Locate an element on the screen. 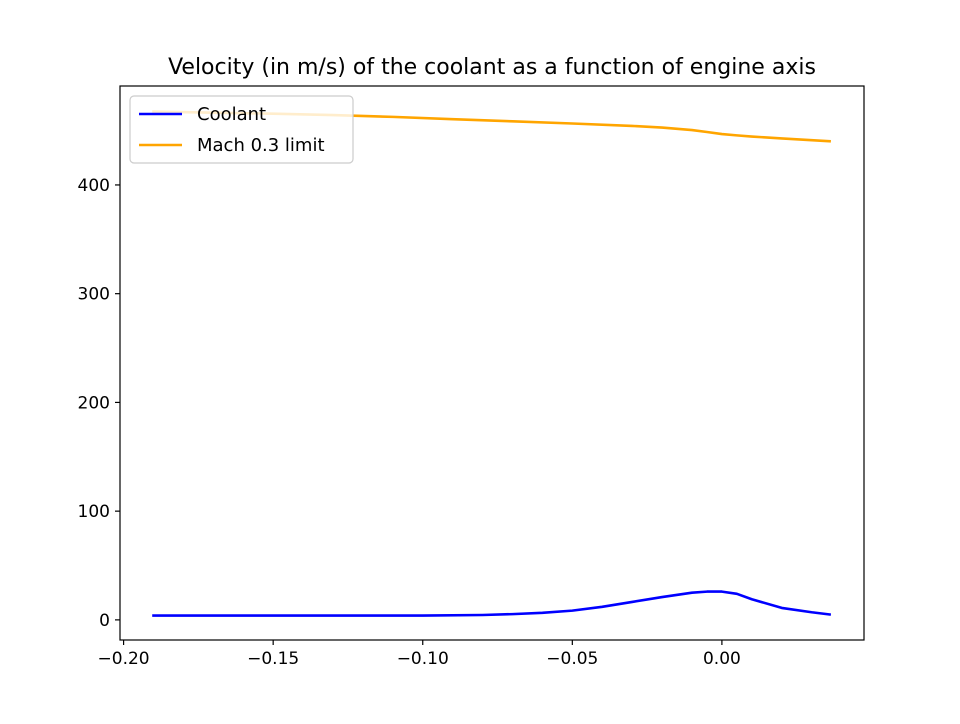  legend-label: Coolant is located at coordinates (231, 114).